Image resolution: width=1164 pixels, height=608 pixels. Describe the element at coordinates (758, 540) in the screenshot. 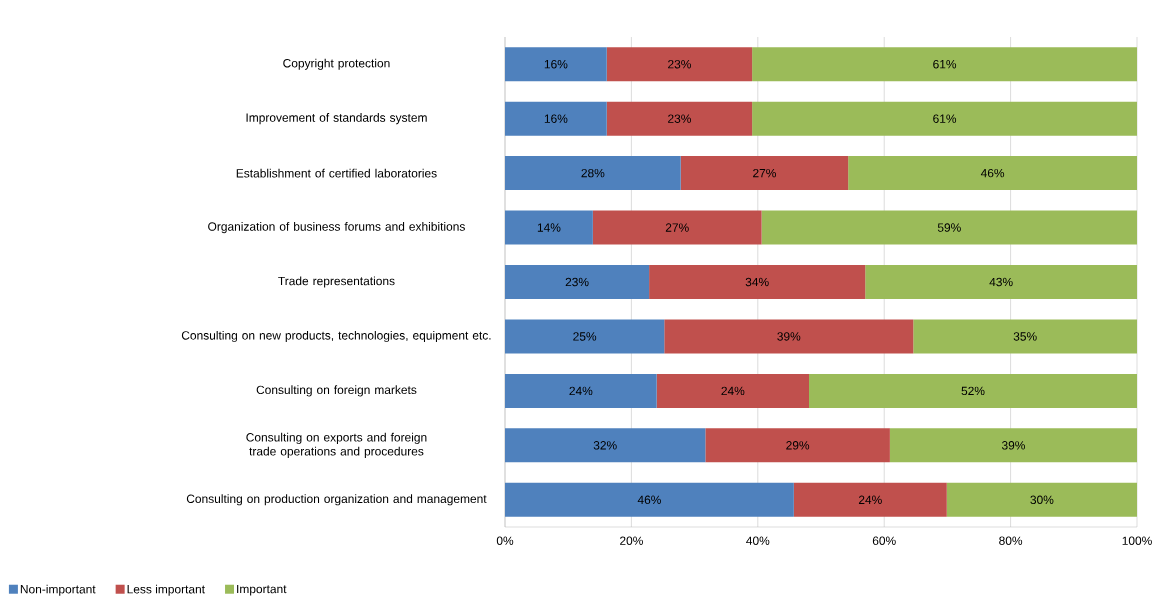

I see `x-tick-label: 40%` at that location.